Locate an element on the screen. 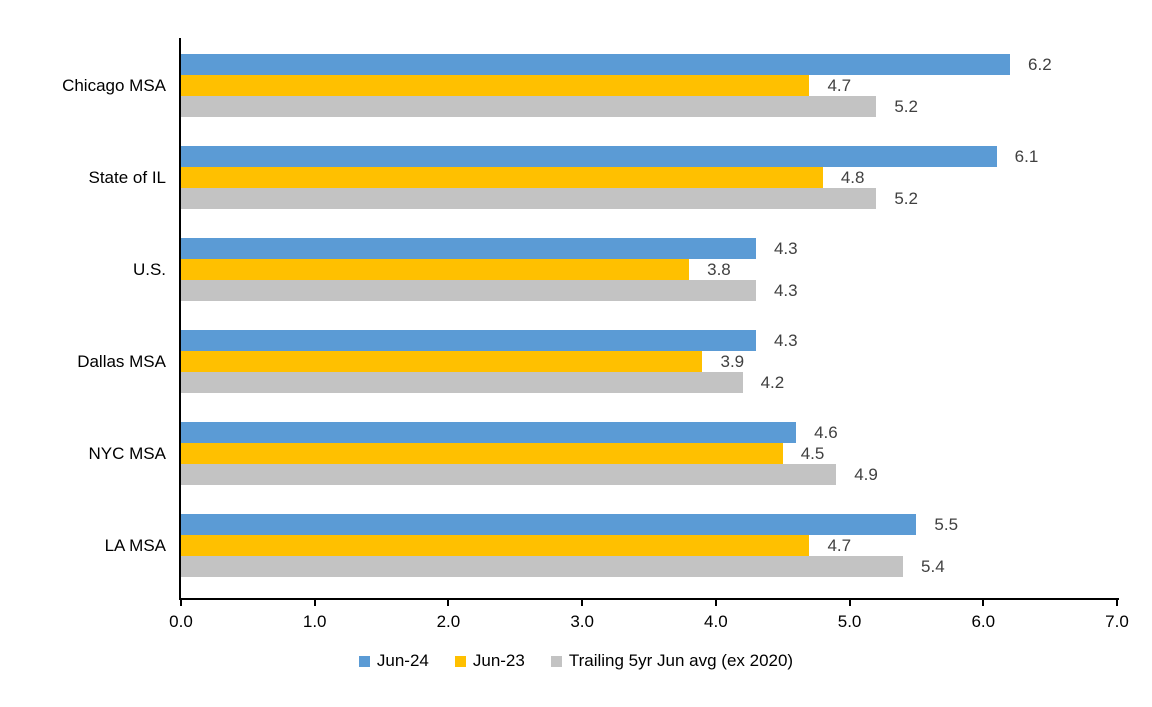  category-label-la-msa: LA MSA is located at coordinates (135, 545).